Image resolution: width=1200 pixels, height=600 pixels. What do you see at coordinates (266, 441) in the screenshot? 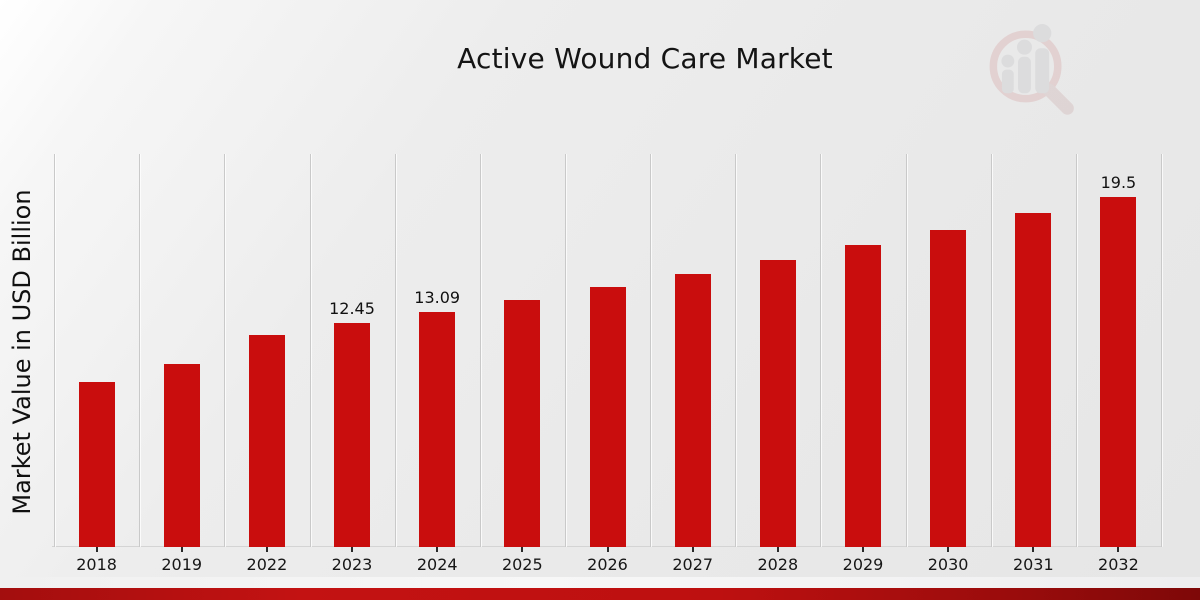
I see `bar-2022` at bounding box center [266, 441].